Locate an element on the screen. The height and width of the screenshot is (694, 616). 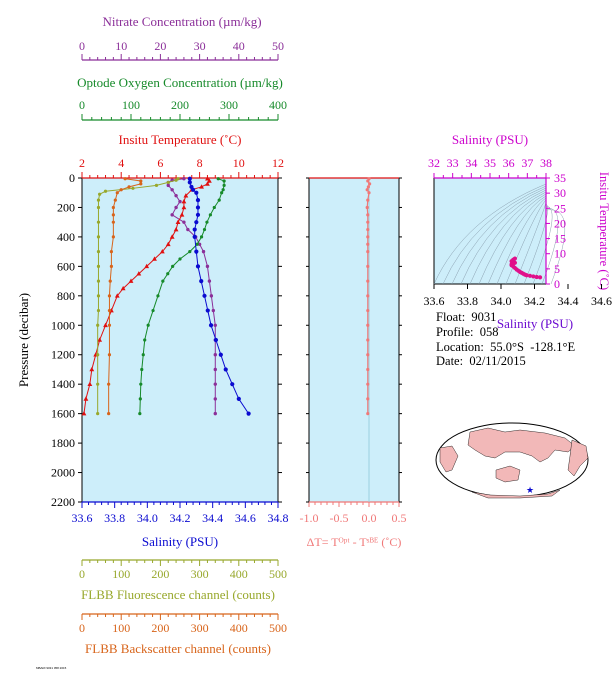
delta-t-tick-label: 0.0 is located at coordinates (369, 518).